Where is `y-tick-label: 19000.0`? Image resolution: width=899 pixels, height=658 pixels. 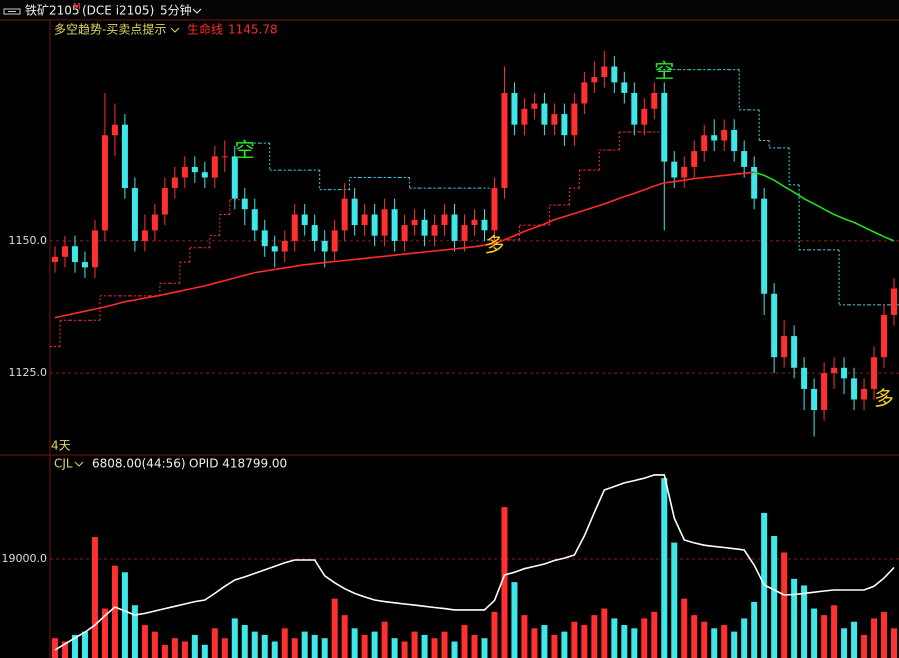 y-tick-label: 19000.0 is located at coordinates (25, 558).